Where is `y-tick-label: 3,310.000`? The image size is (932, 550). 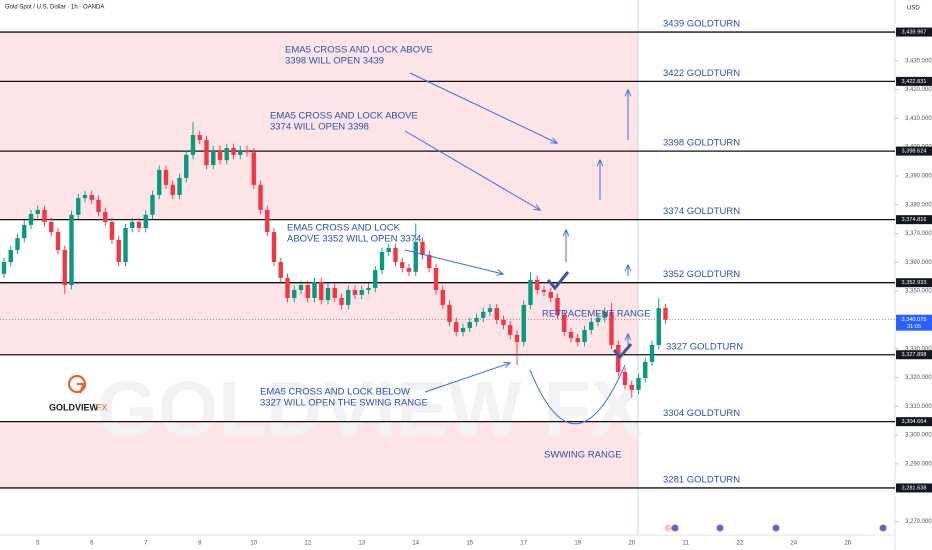 y-tick-label: 3,310.000 is located at coordinates (918, 407).